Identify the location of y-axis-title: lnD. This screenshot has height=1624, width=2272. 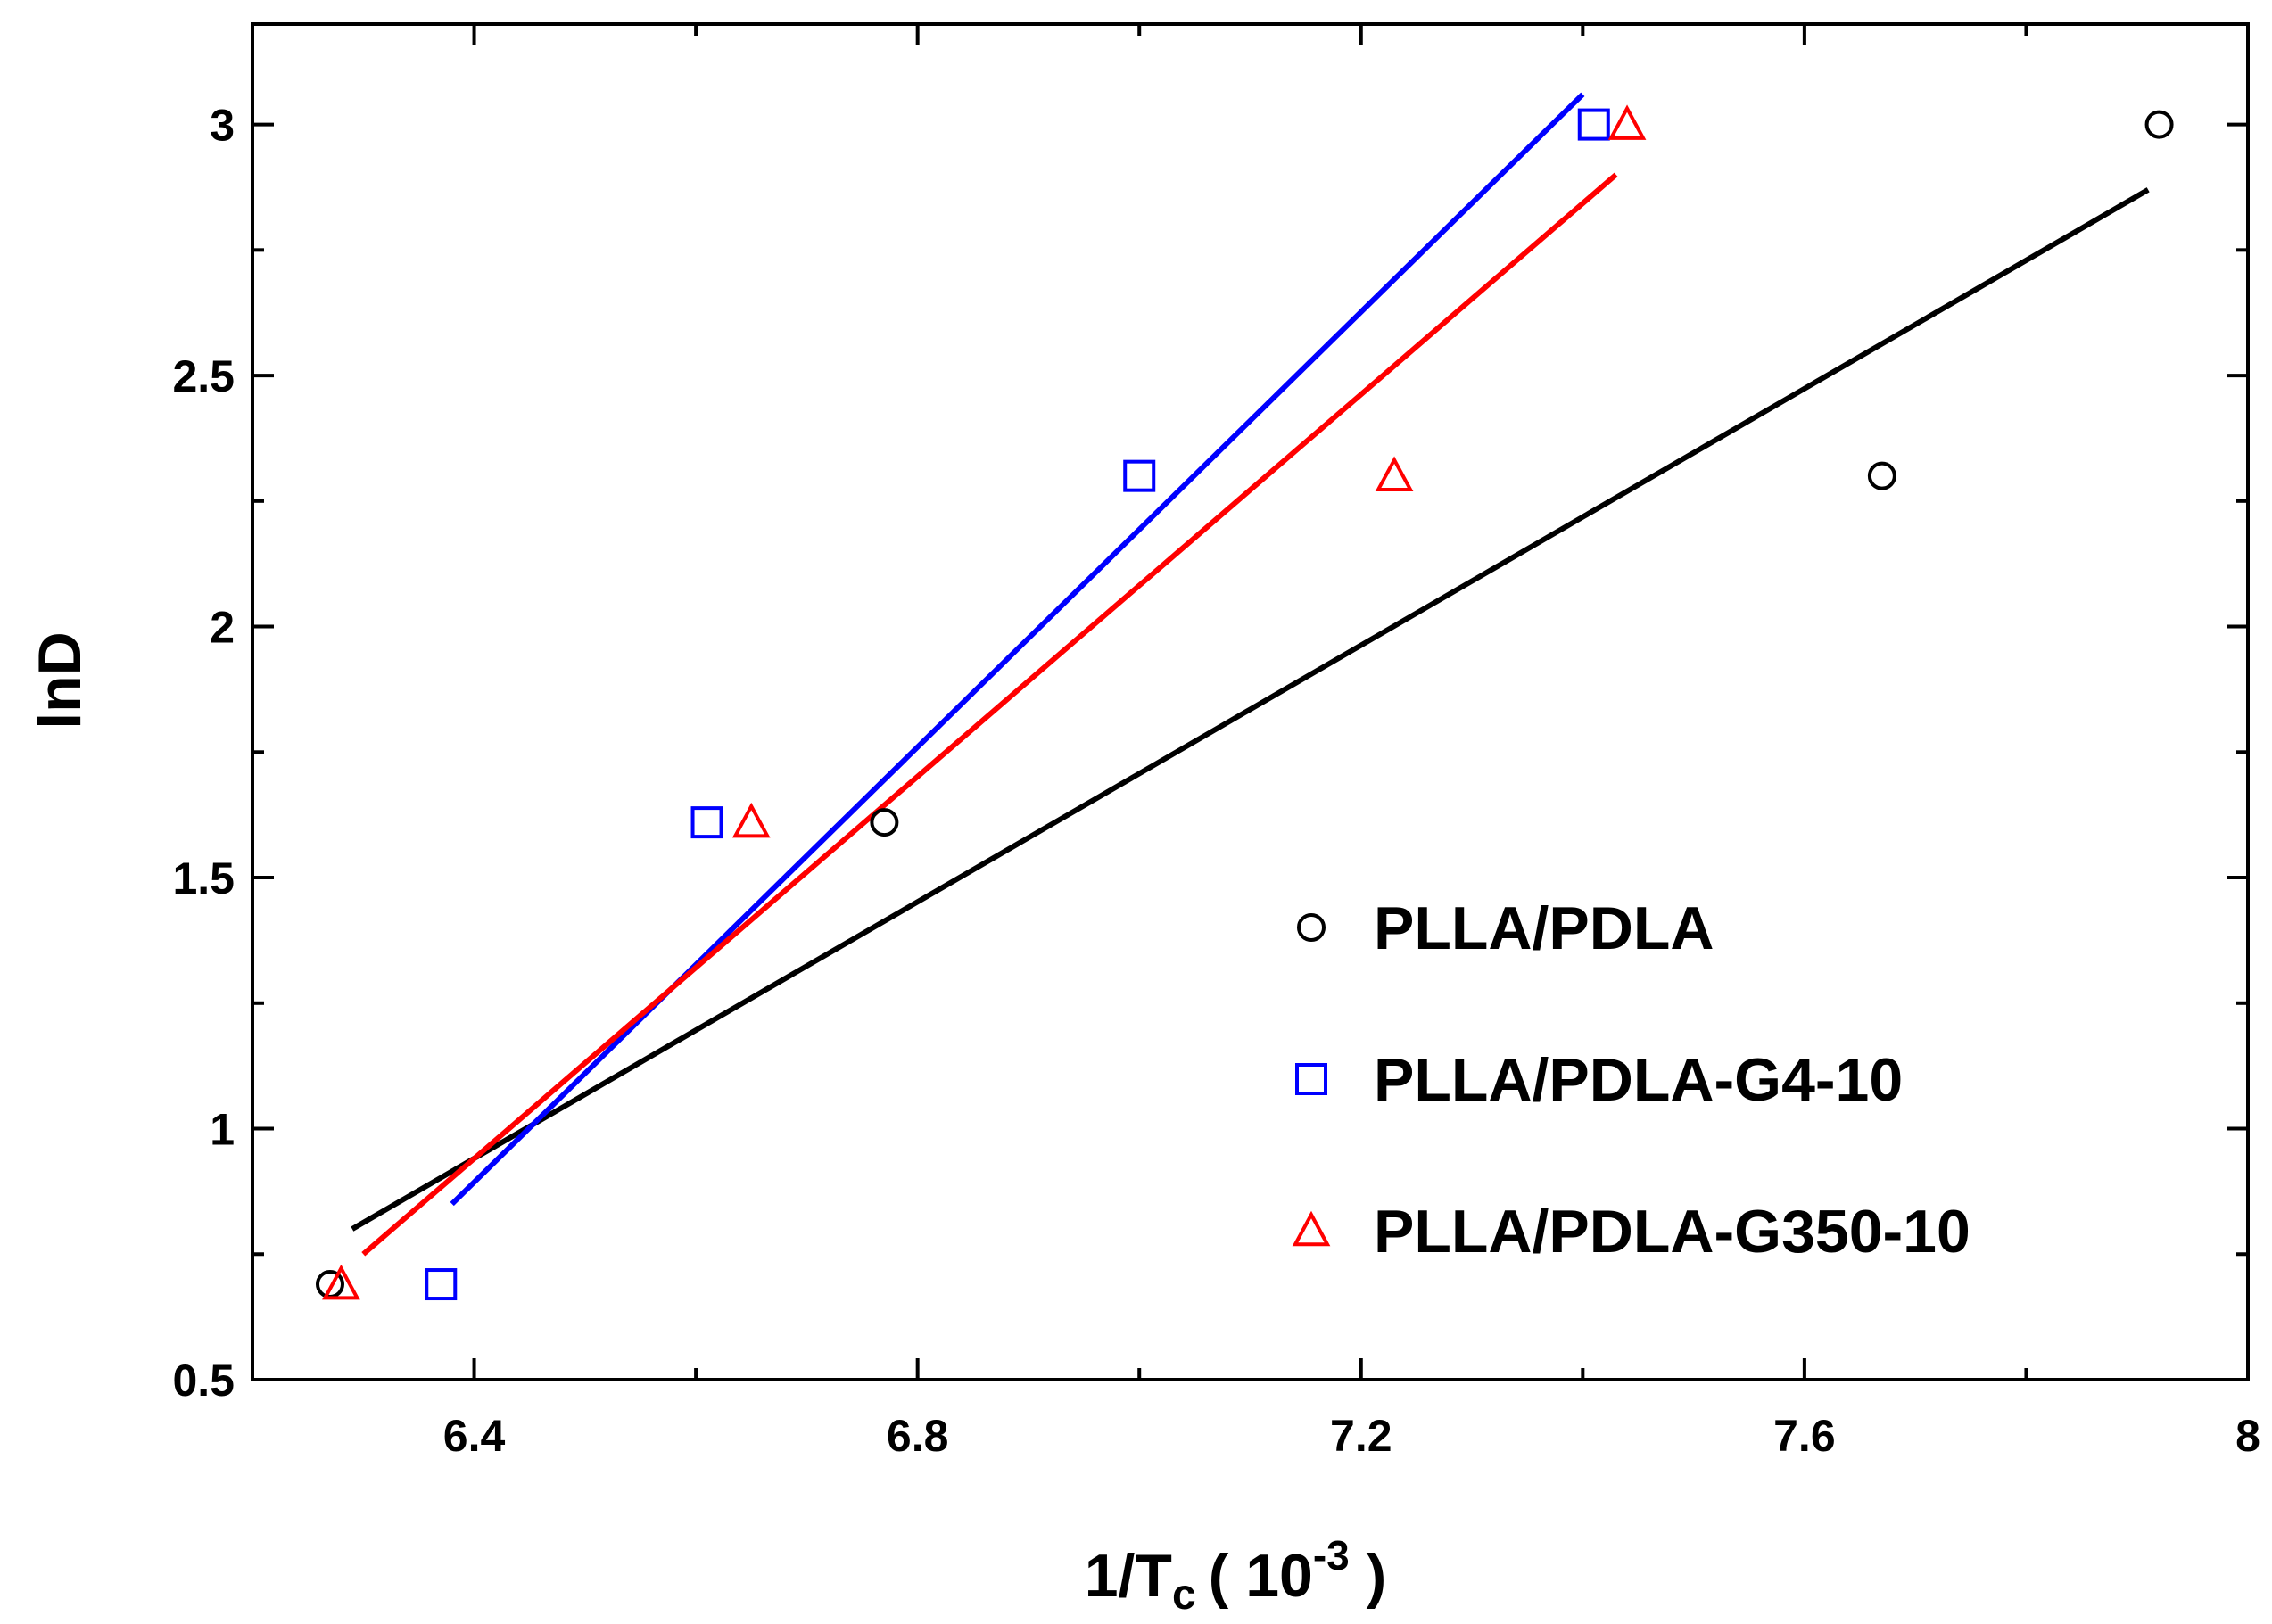
(60, 680).